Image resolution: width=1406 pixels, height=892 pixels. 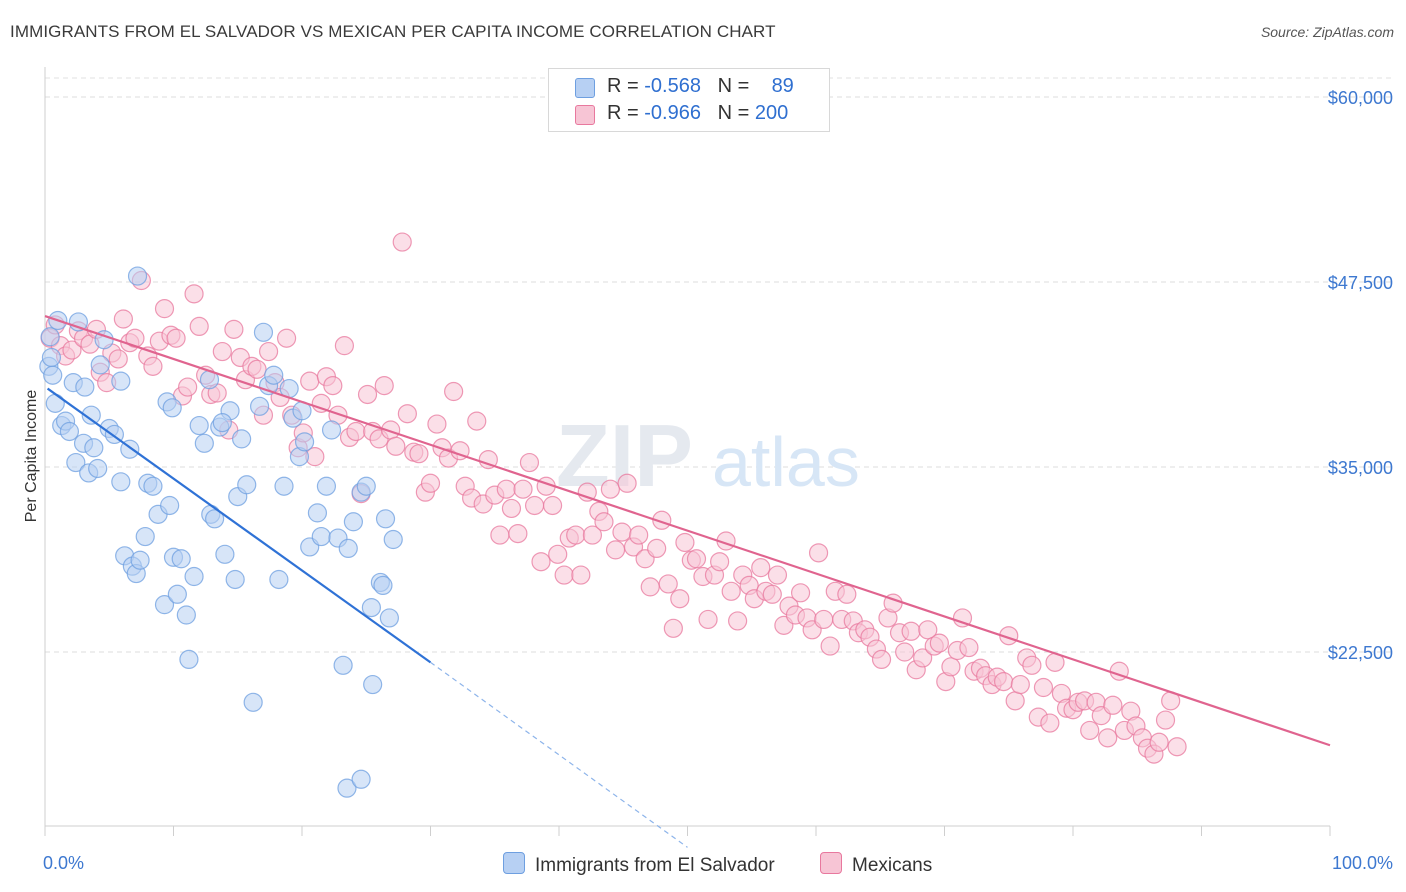 What do you see at coordinates (672, 113) in the screenshot?
I see `legend-r-value-2: -0.966` at bounding box center [672, 113].